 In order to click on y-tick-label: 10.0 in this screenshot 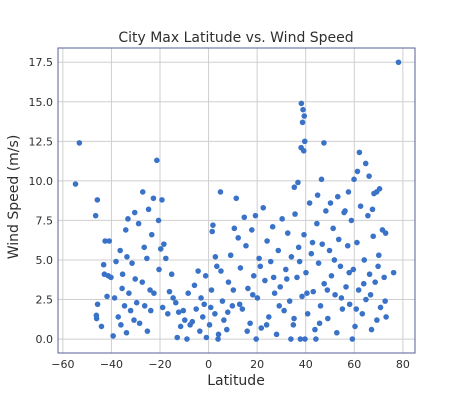, I will do `click(41, 181)`.